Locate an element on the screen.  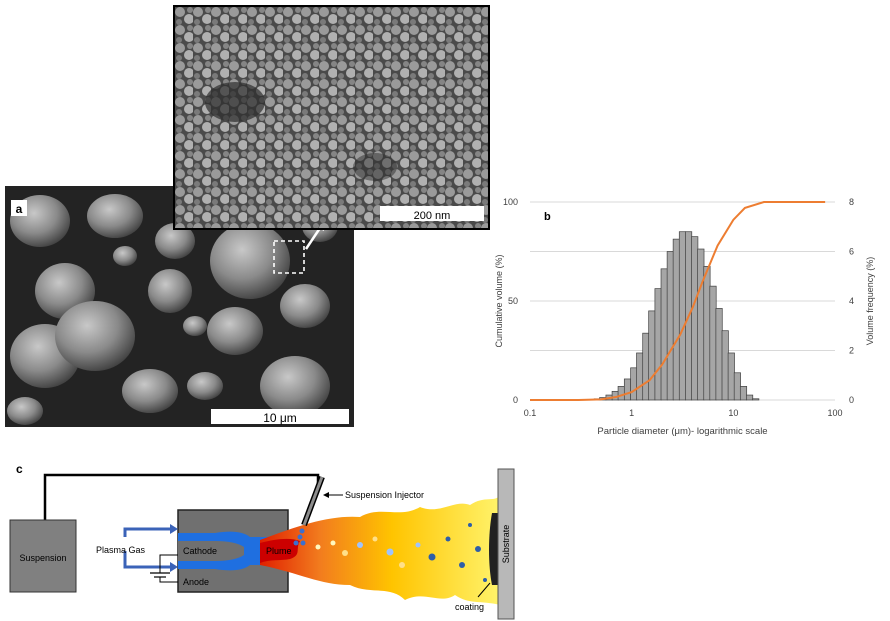
x-tick-label: 100 is located at coordinates (834, 413).